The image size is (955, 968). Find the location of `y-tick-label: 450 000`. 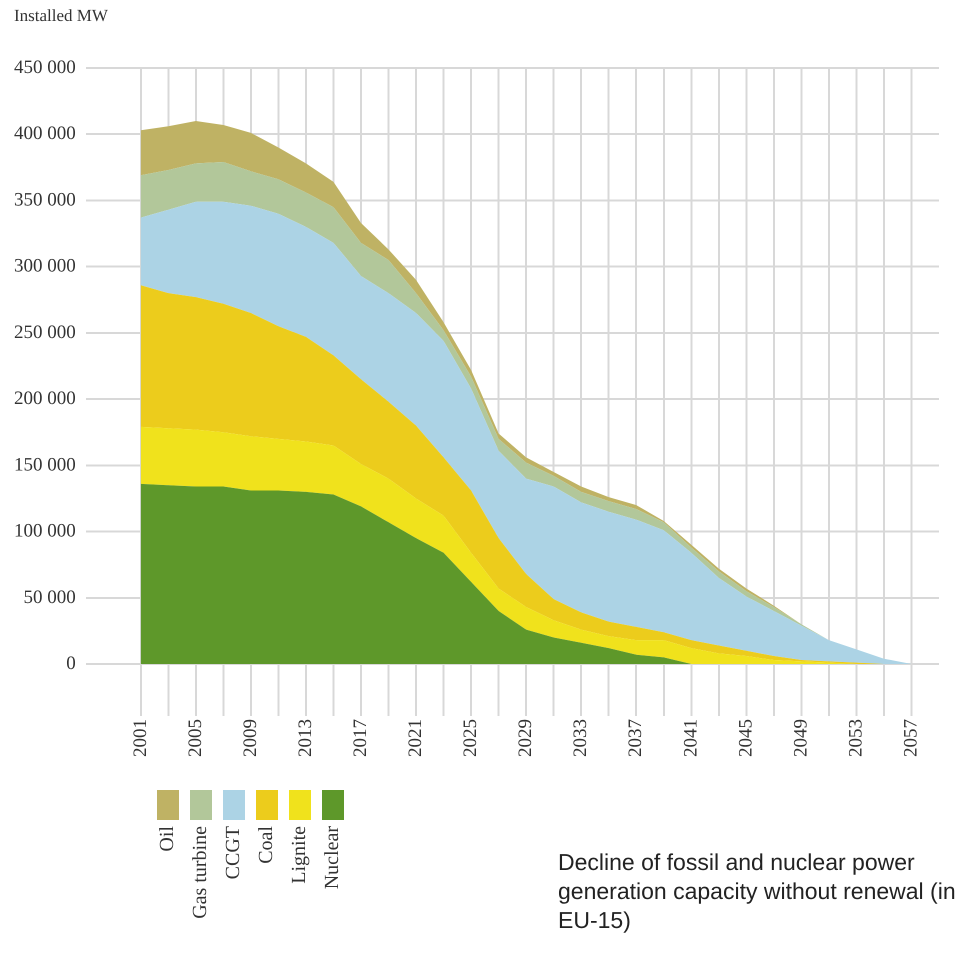

y-tick-label: 450 000 is located at coordinates (45, 67).